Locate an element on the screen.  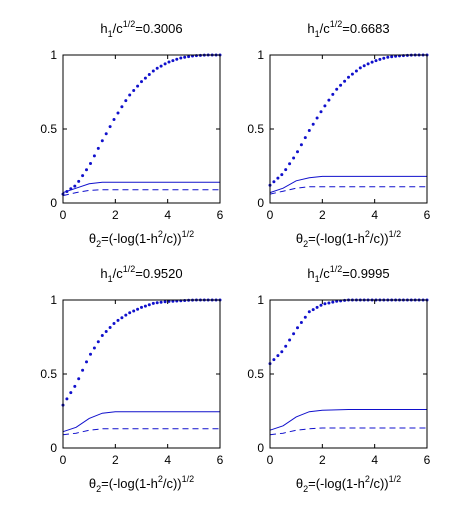
xlabel-sup: 1/2 is located at coordinates (395, 234).